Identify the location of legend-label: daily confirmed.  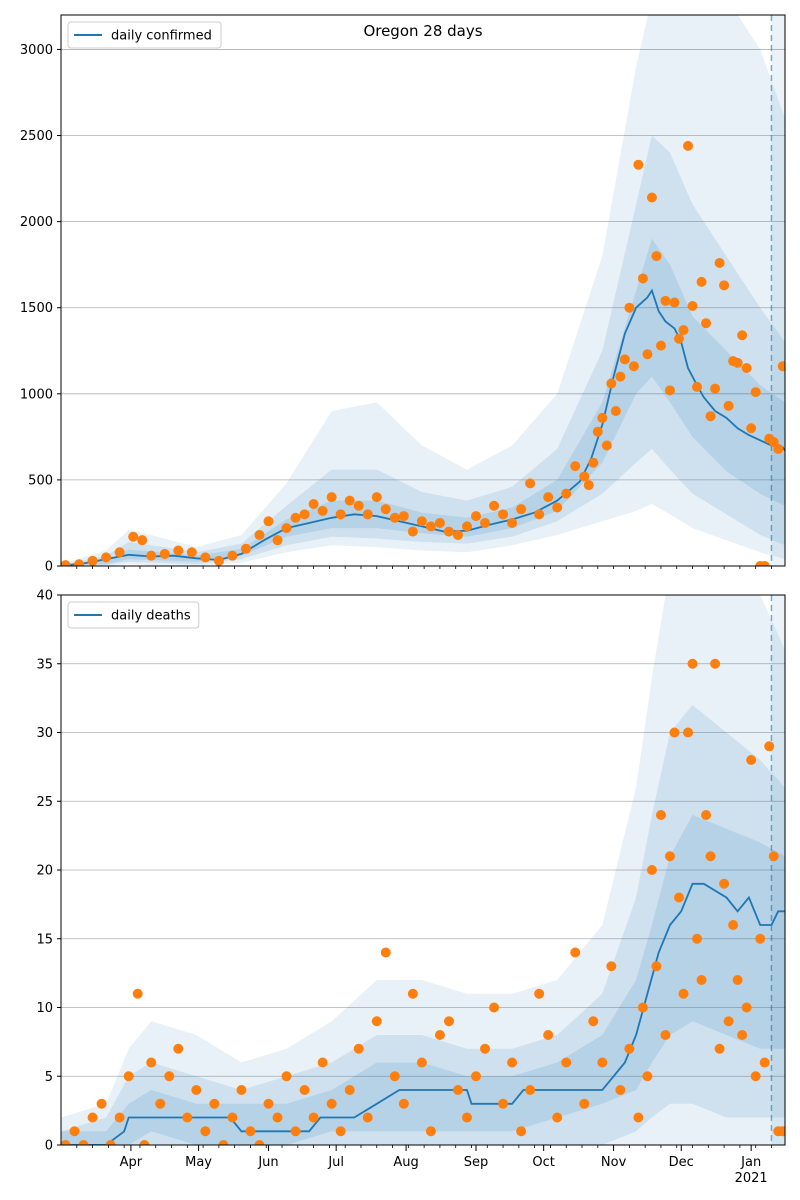
(161, 36).